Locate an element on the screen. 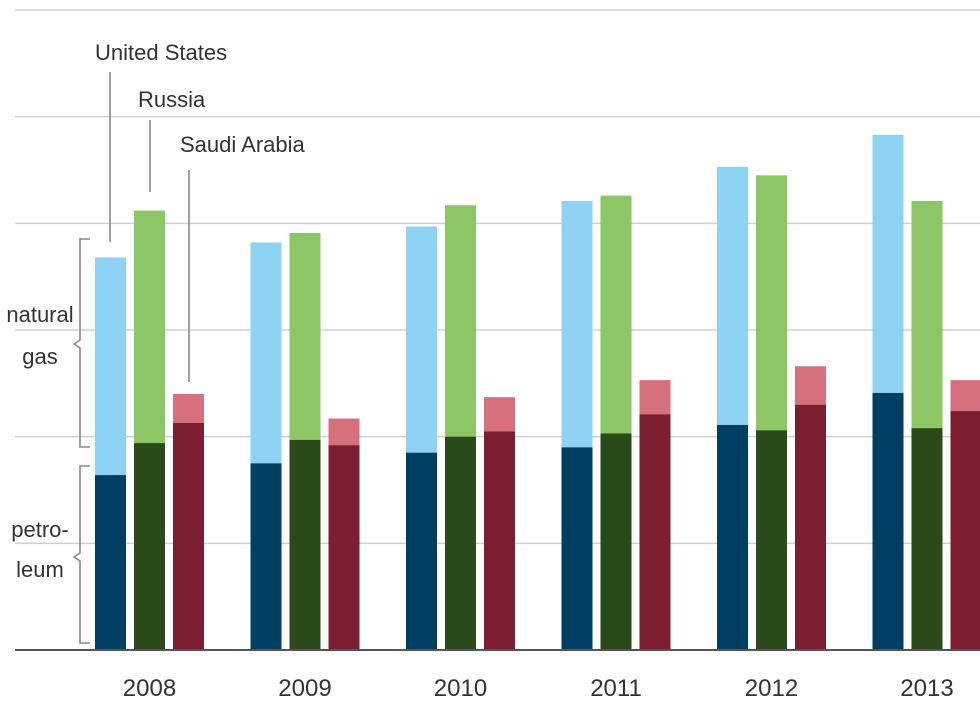 This screenshot has width=980, height=708. label-saudi-arabia: Saudi Arabia is located at coordinates (243, 144).